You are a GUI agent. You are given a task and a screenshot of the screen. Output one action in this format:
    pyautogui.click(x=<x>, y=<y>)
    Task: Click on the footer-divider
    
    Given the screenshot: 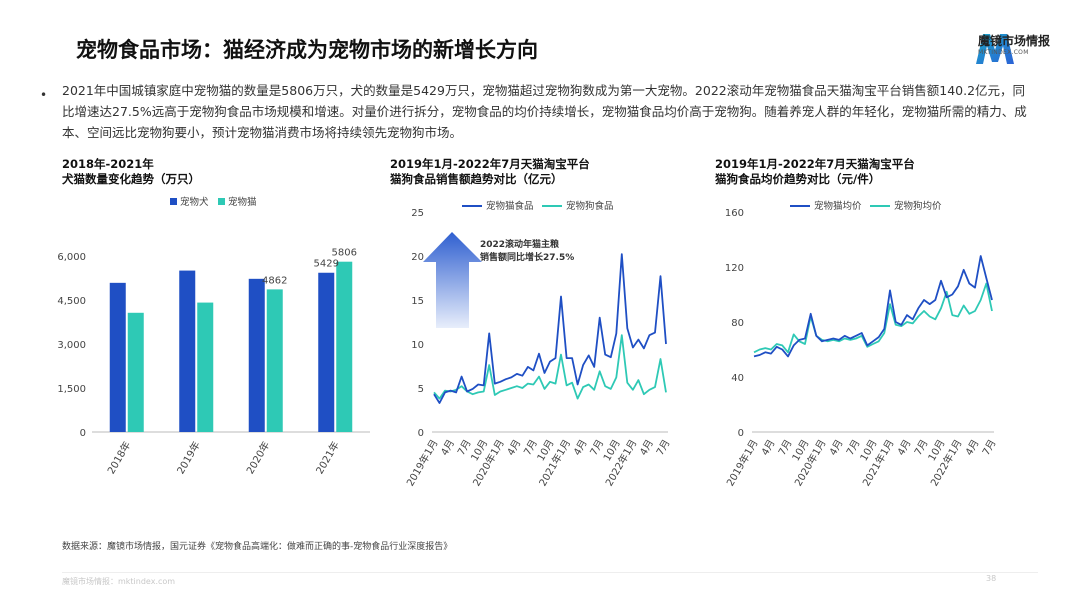 What is the action you would take?
    pyautogui.click(x=550, y=572)
    